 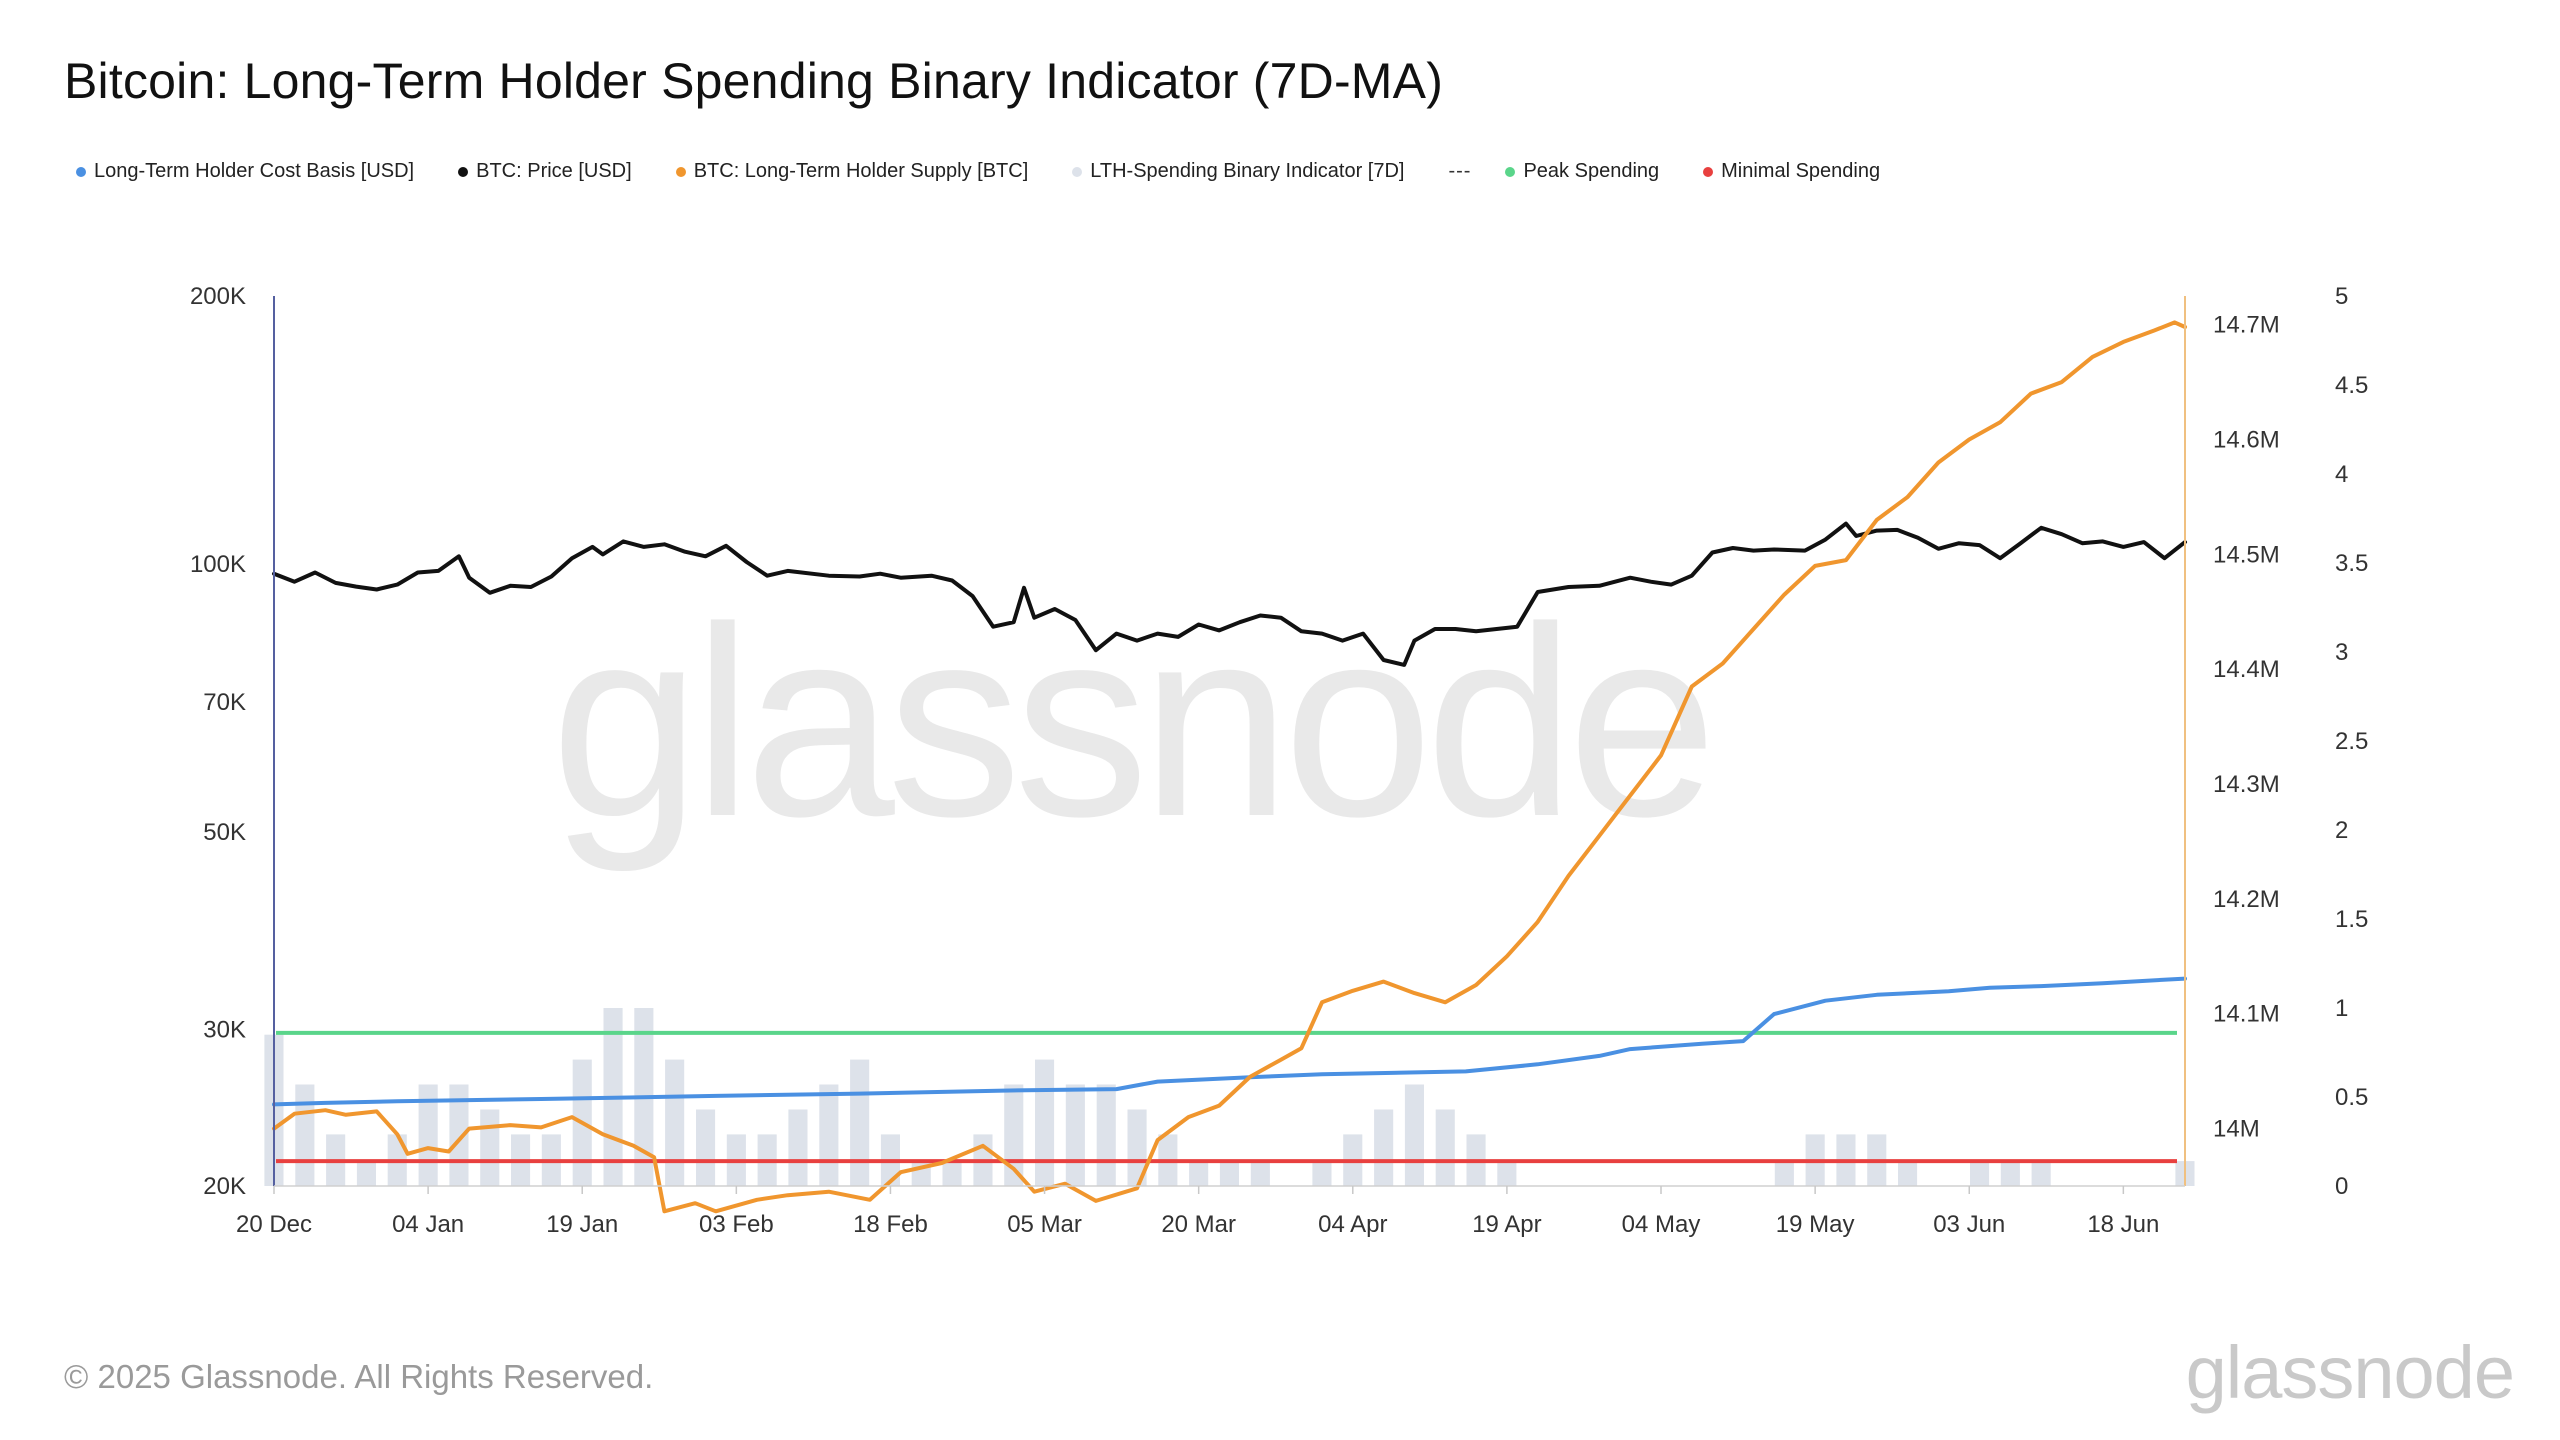 What do you see at coordinates (582, 1224) in the screenshot?
I see `x-tick-label: 19 Jan` at bounding box center [582, 1224].